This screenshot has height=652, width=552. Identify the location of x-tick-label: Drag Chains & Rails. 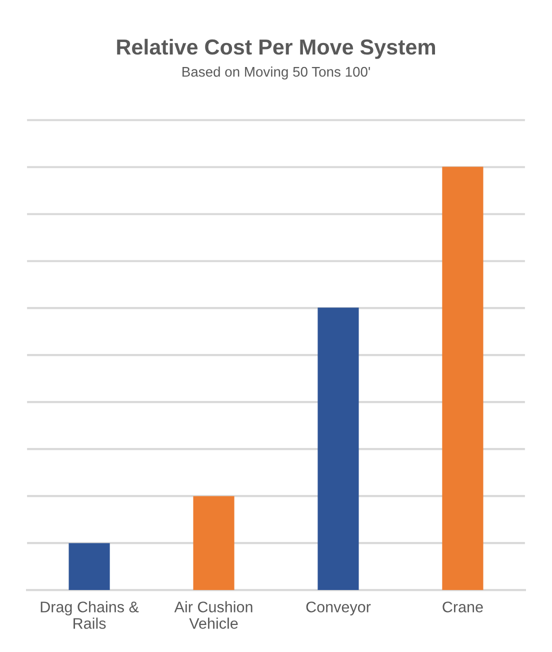
(89, 615).